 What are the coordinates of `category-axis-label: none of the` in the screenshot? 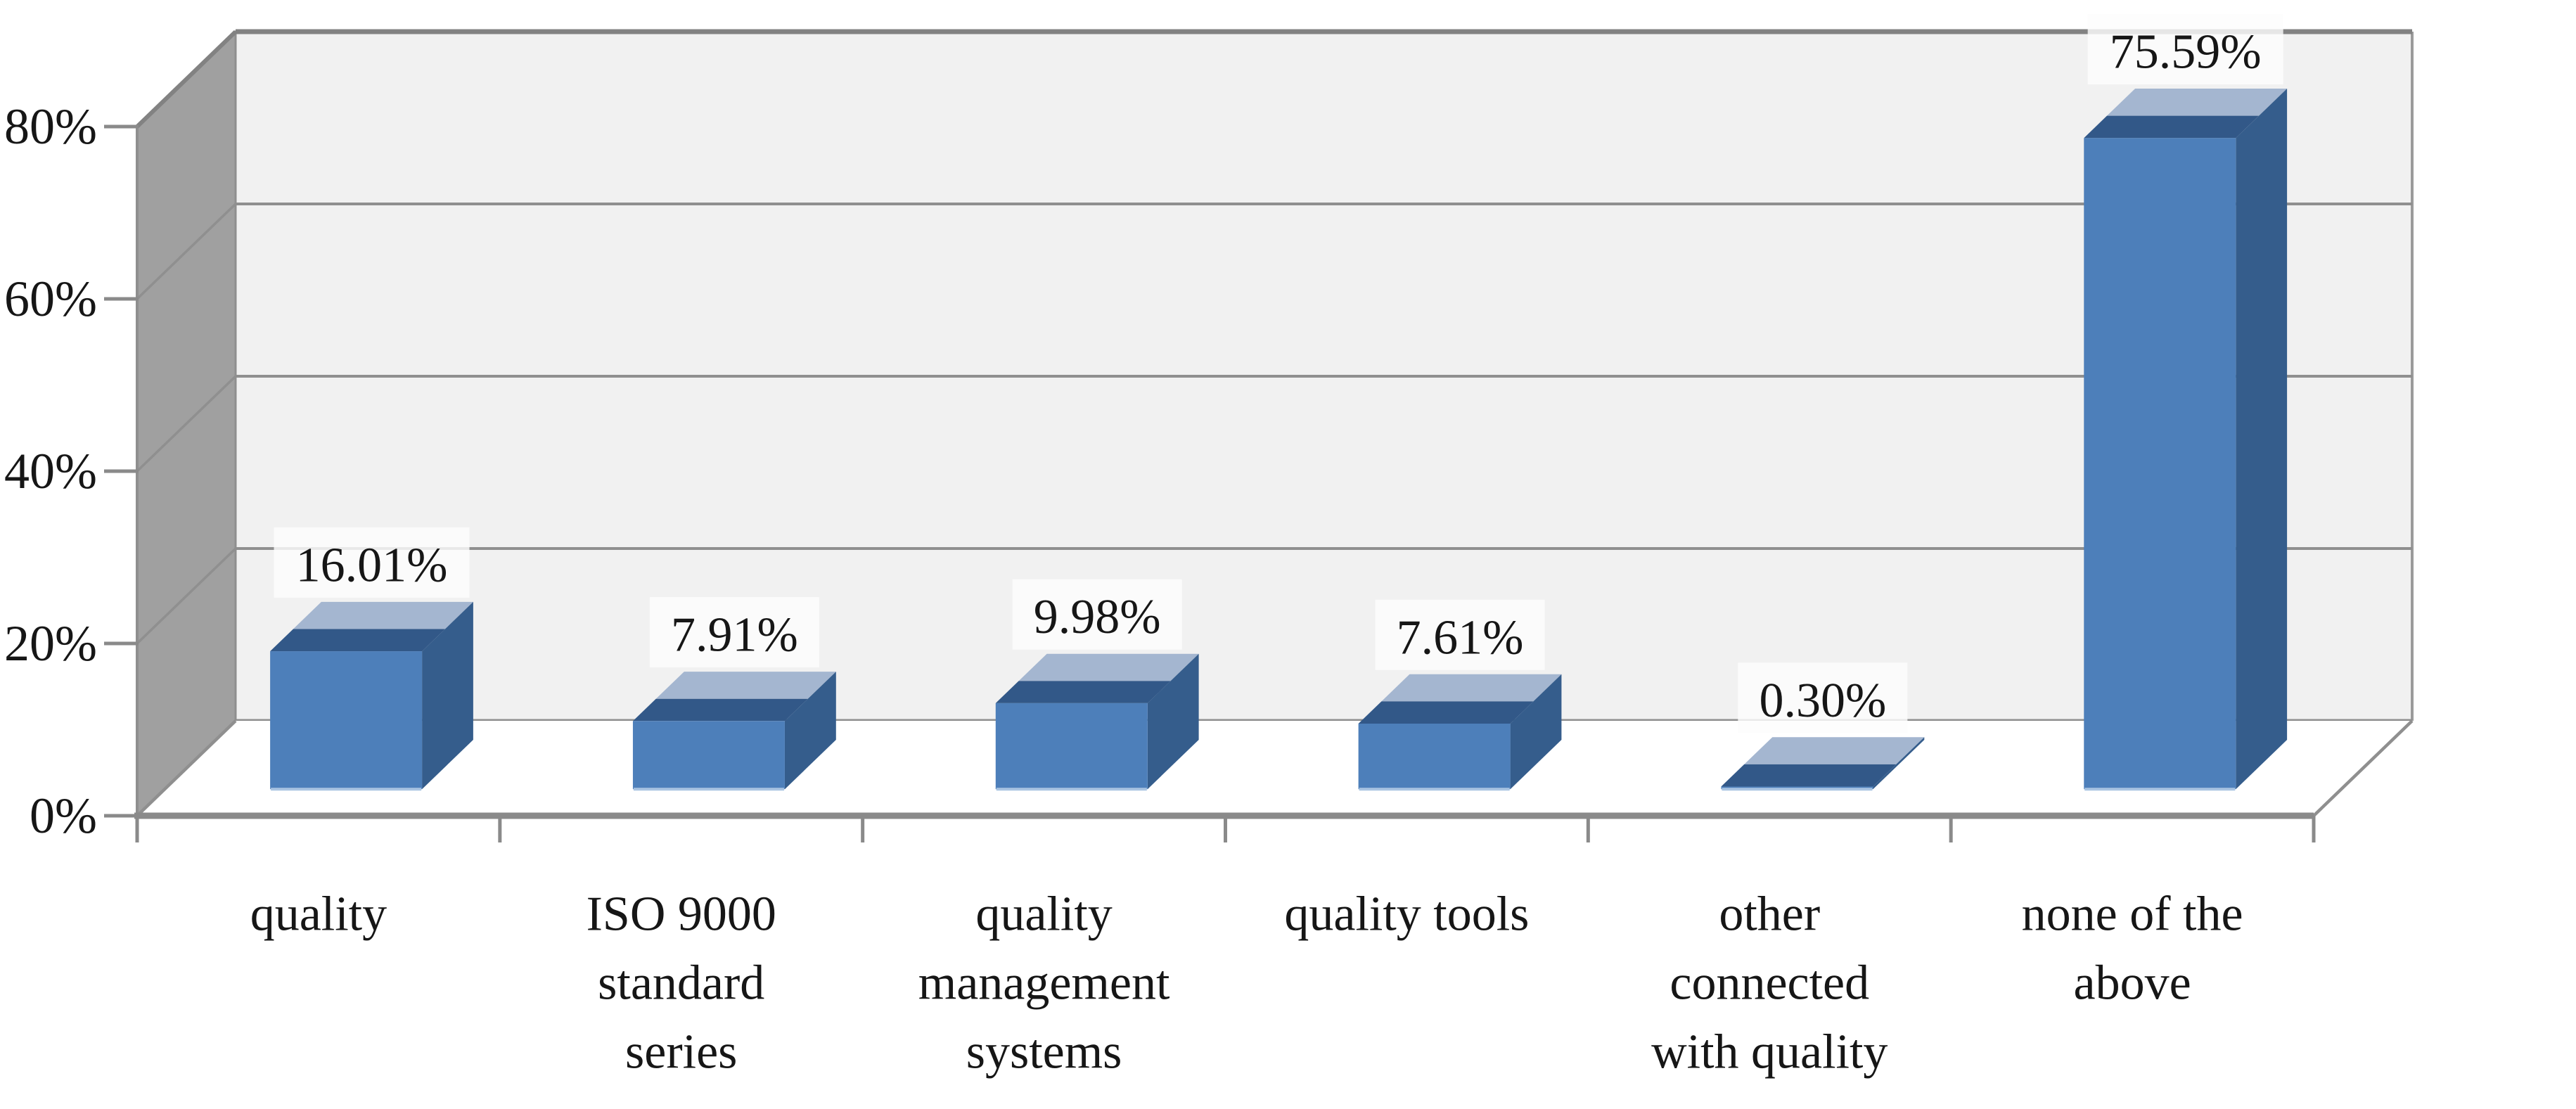 It's located at (2132, 914).